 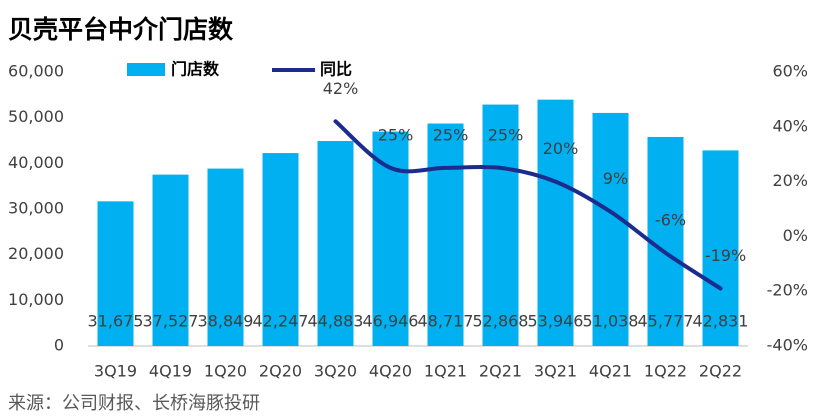 I want to click on bar-label: 44,883, so click(x=336, y=321).